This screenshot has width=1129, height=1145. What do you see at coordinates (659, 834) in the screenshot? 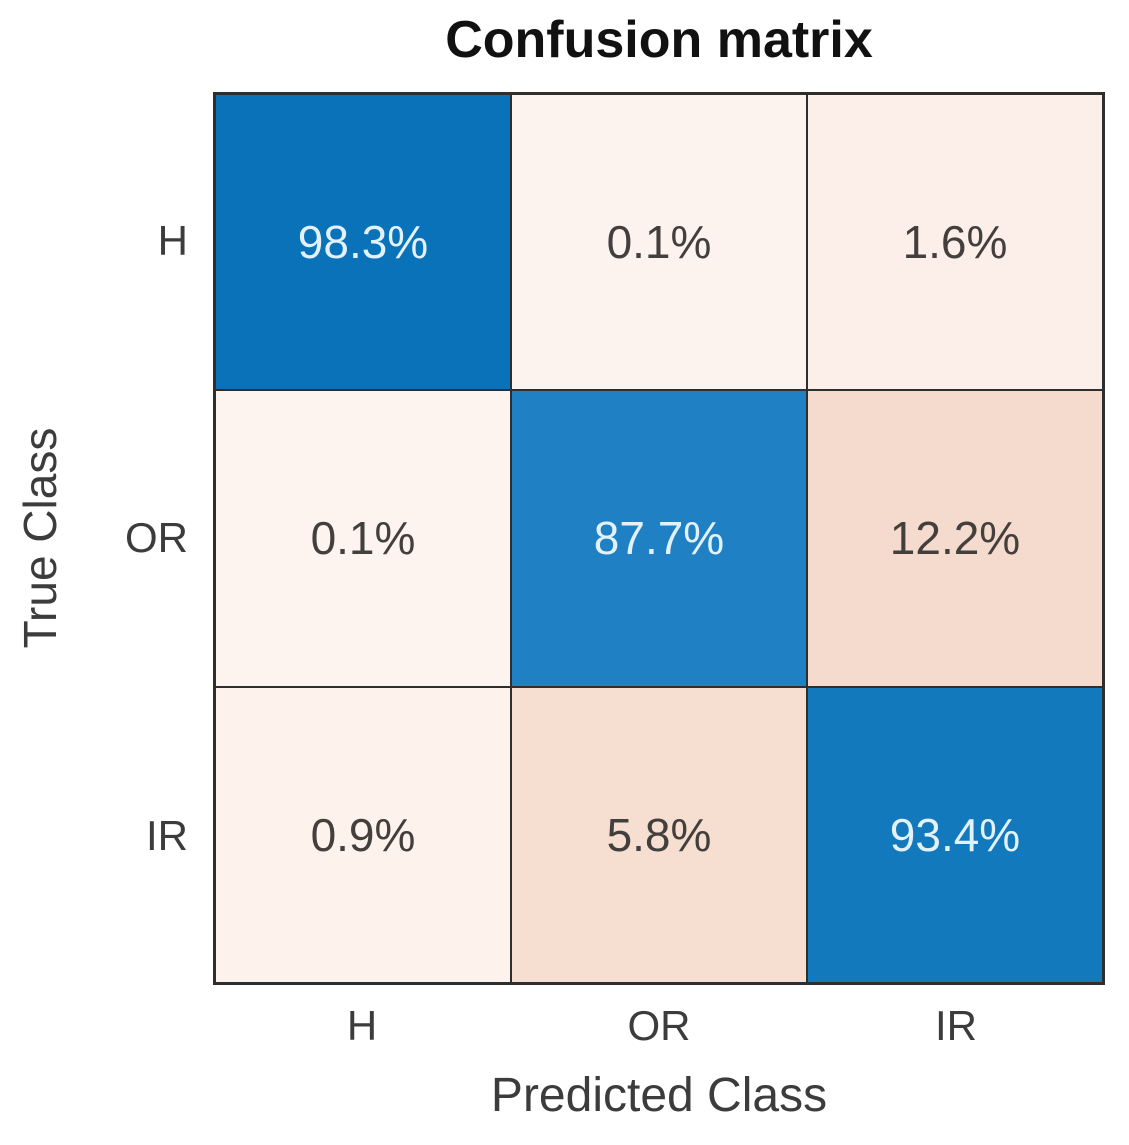
I see `matrix-cell-r2c1: 5.8%` at bounding box center [659, 834].